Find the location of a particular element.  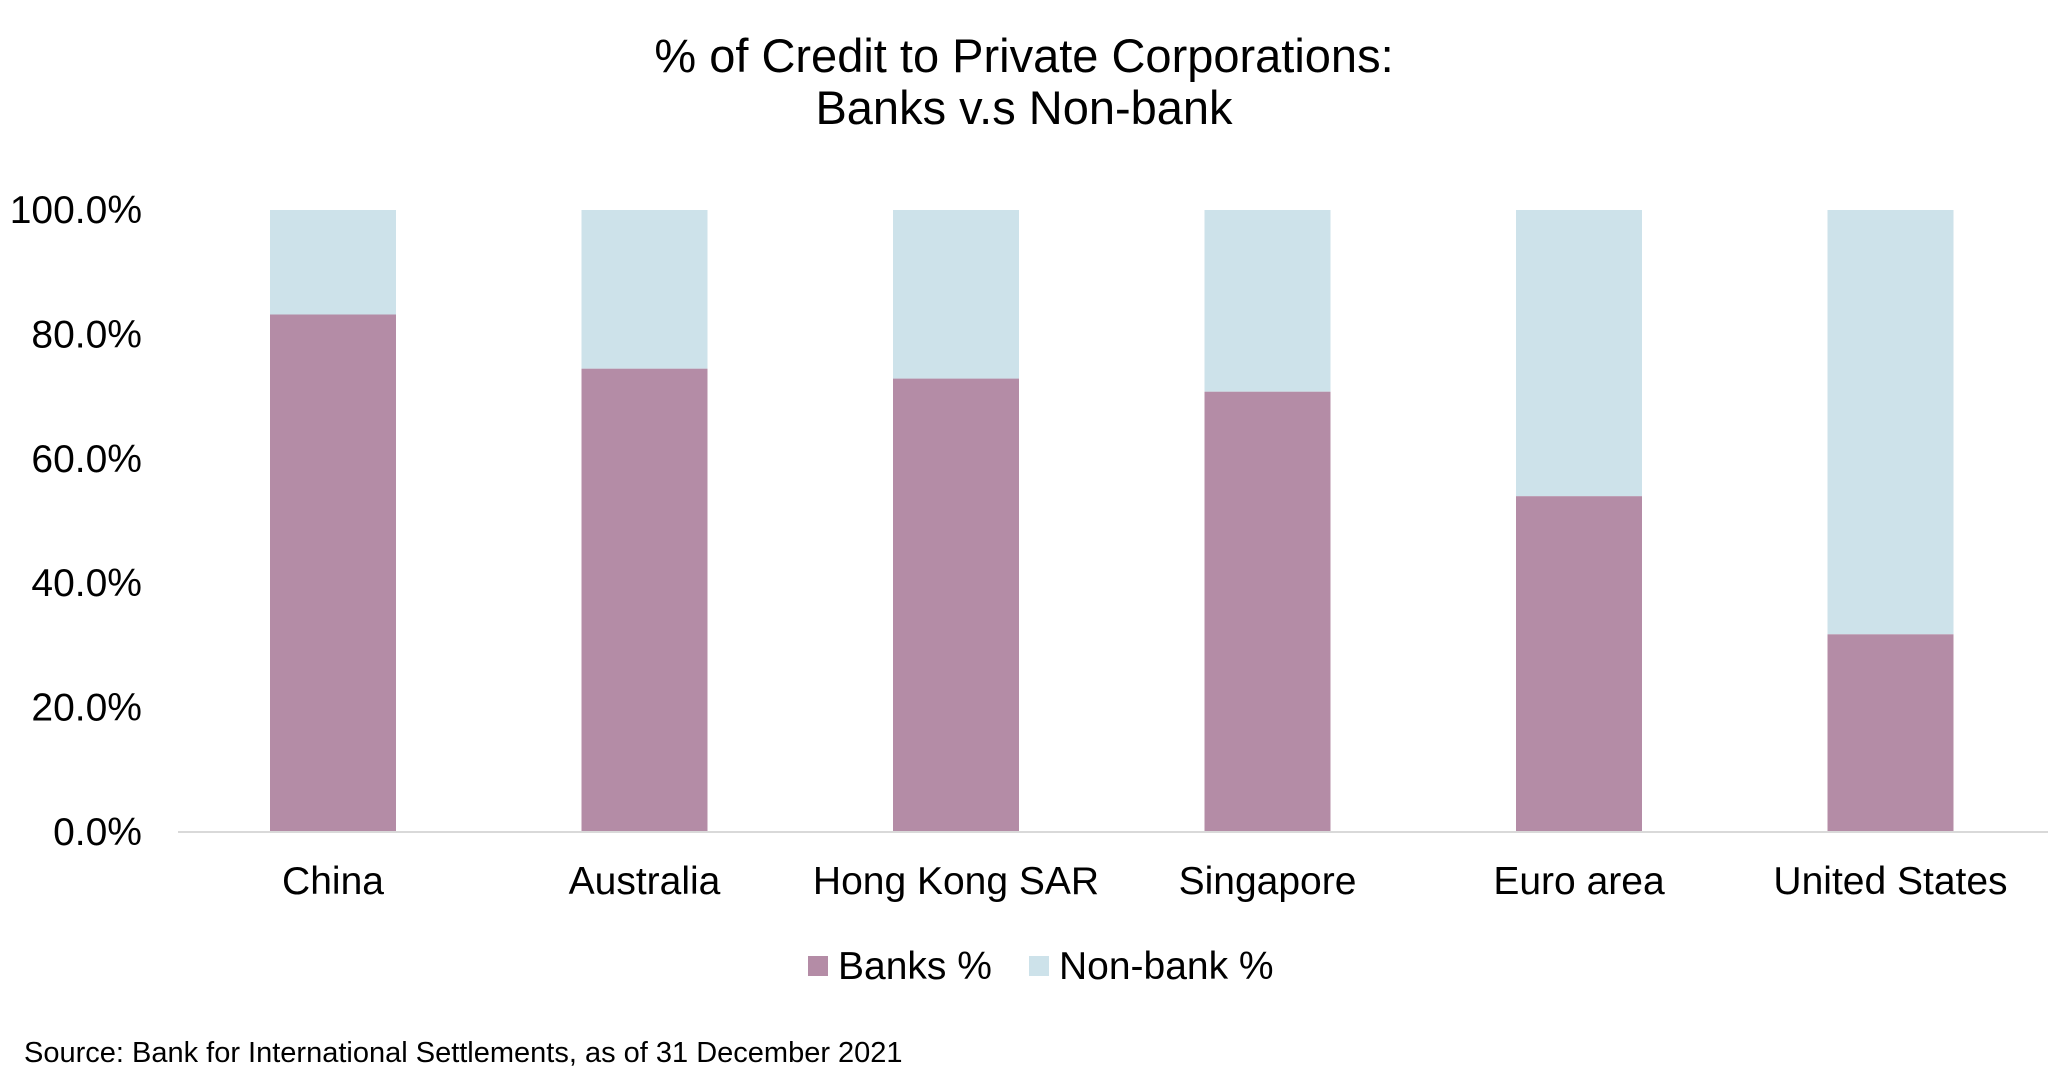

y-axis: 0.0% 20.0% 40.0% 60.0% 80.0% 100.0% is located at coordinates (76, 521).